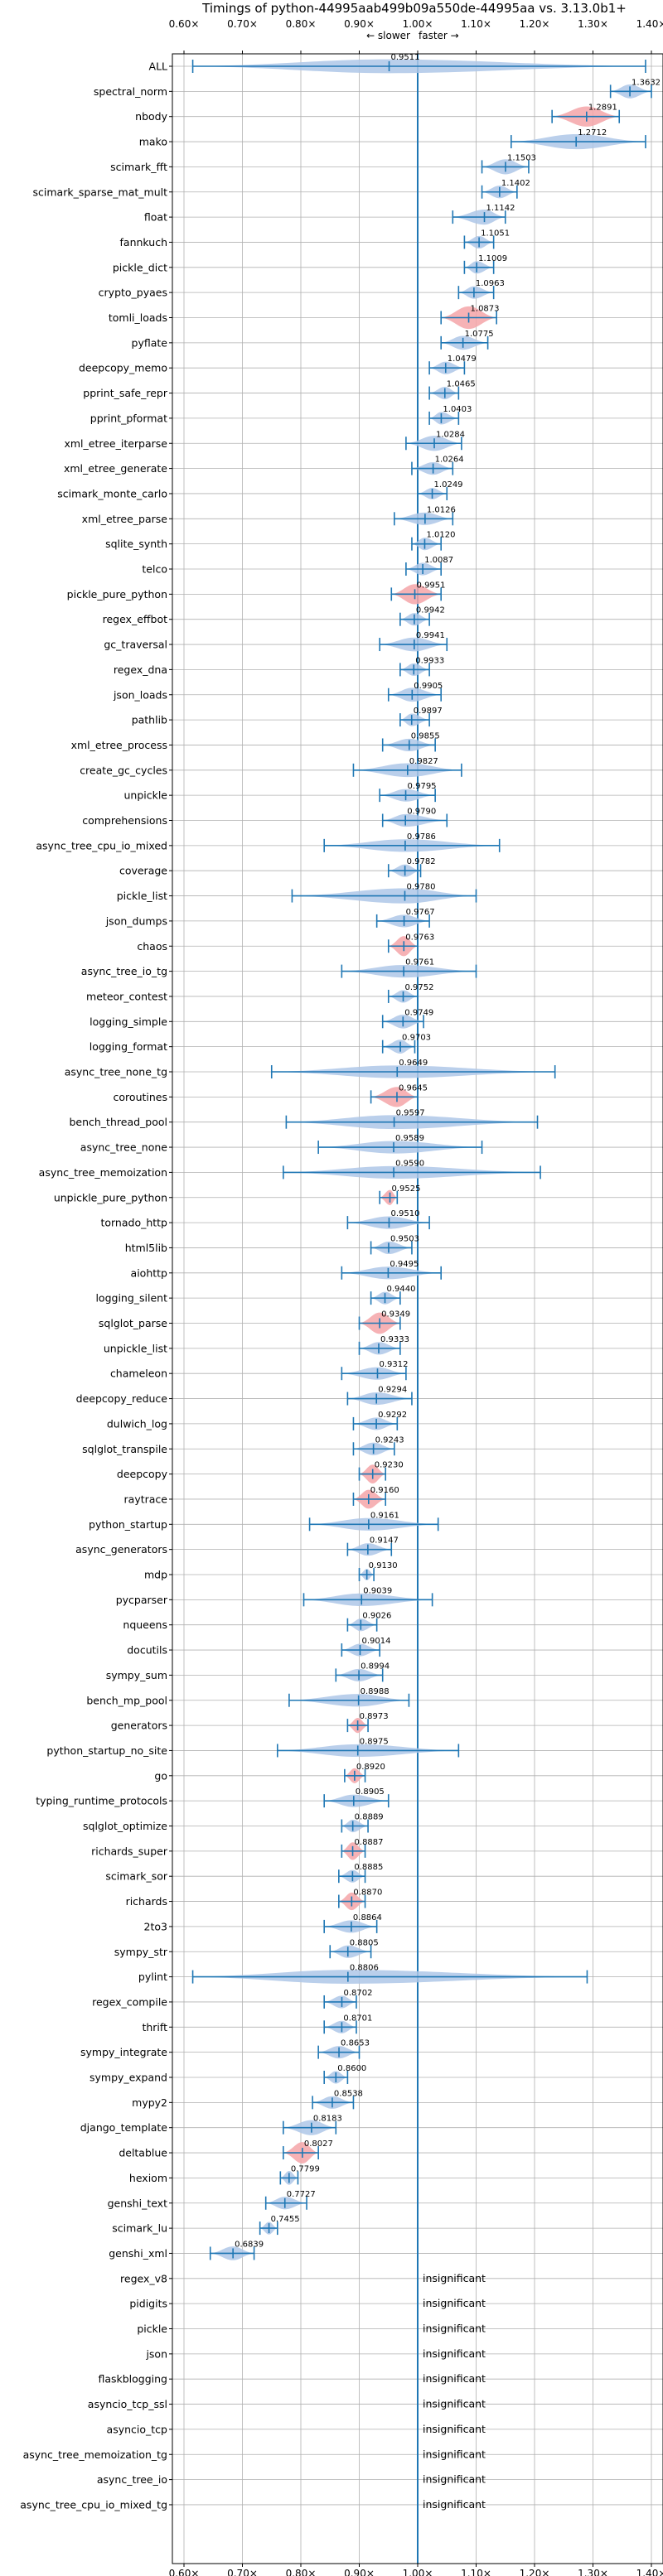  Describe the element at coordinates (376, 1616) in the screenshot. I see `value-label: 0.9026` at that location.